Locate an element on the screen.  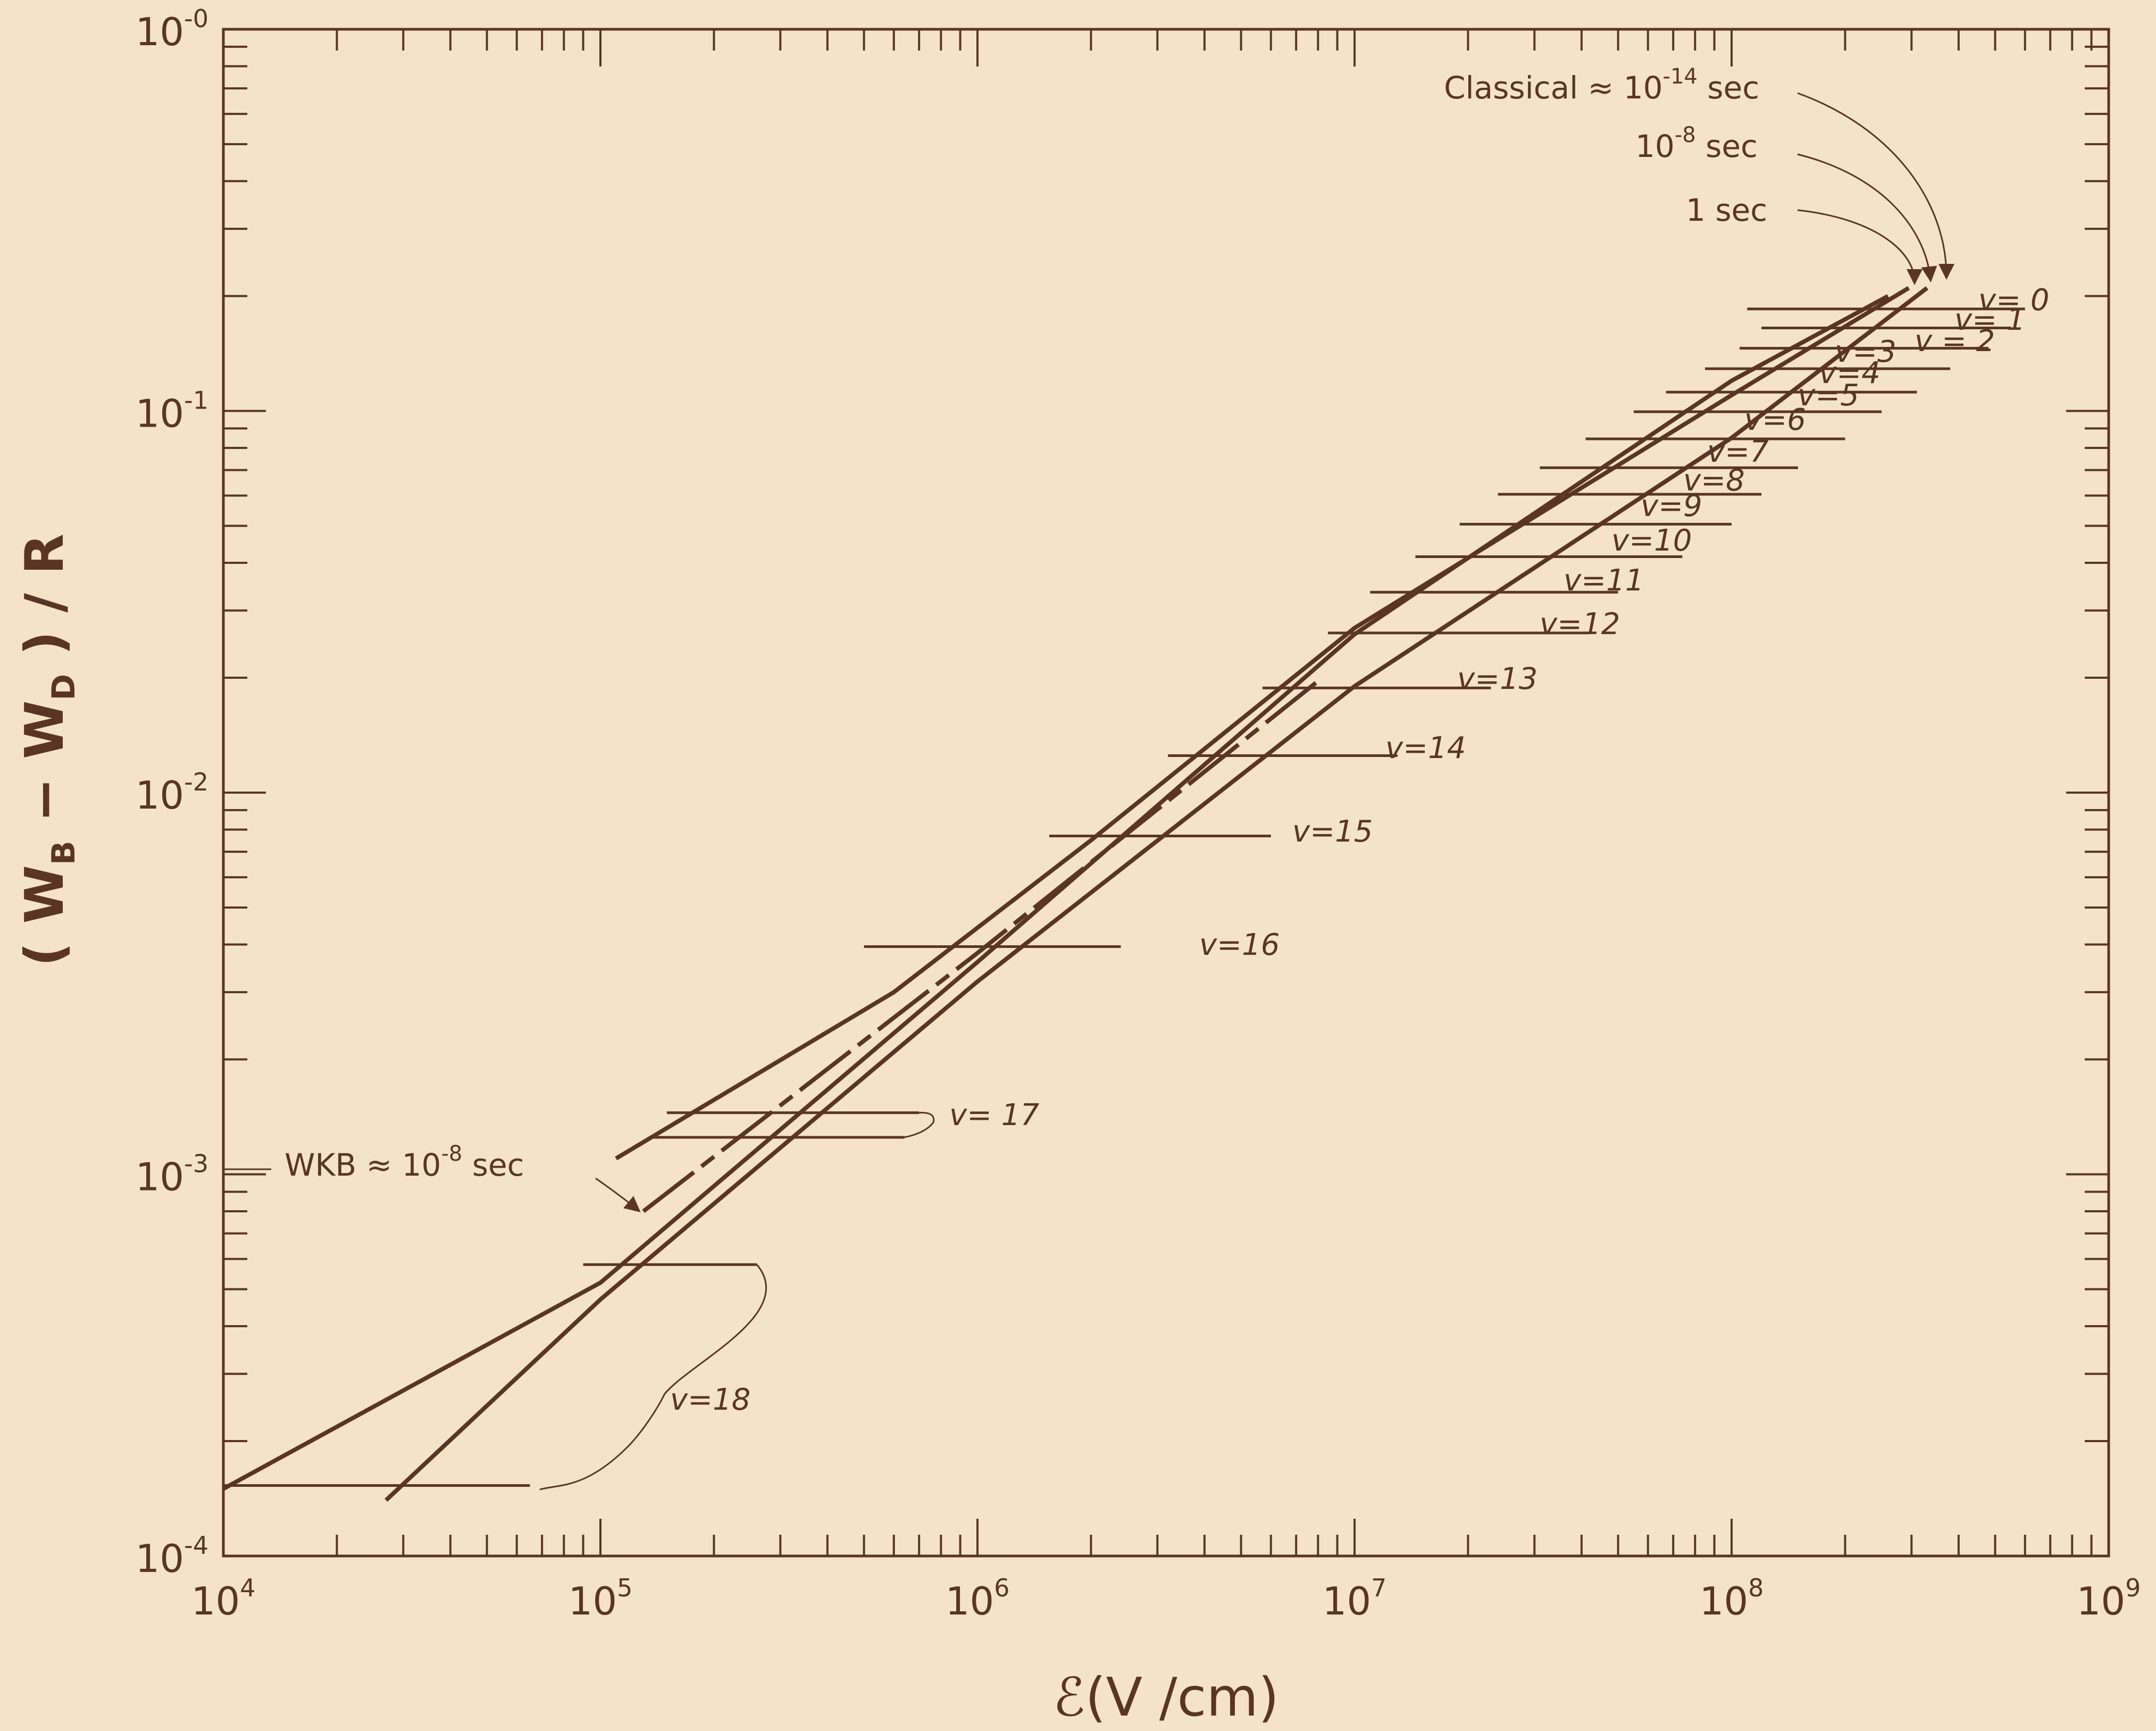
y-tick-label: 10⁻³ is located at coordinates (173, 1175).